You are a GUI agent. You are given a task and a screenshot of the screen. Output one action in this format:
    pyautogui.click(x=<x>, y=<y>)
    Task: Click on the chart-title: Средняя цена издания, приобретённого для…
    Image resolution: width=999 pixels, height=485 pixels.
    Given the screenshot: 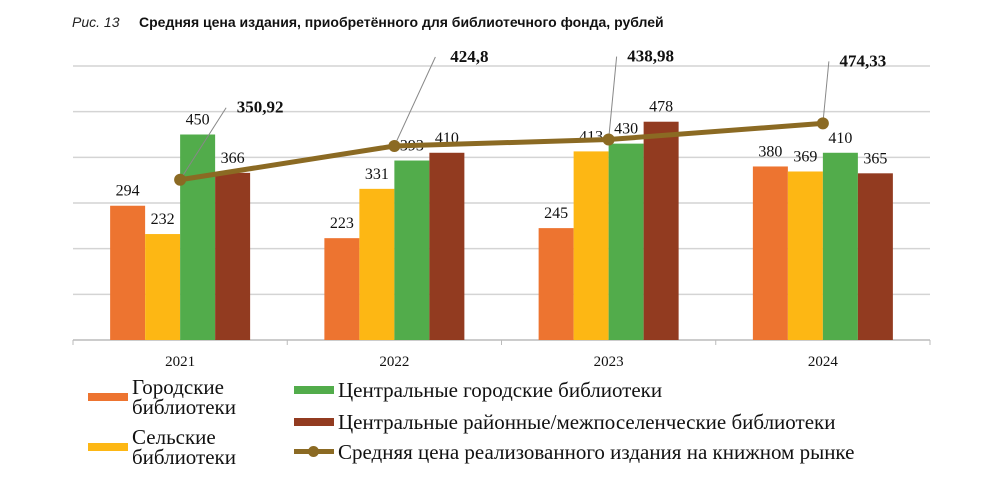 What is the action you would take?
    pyautogui.click(x=401, y=22)
    